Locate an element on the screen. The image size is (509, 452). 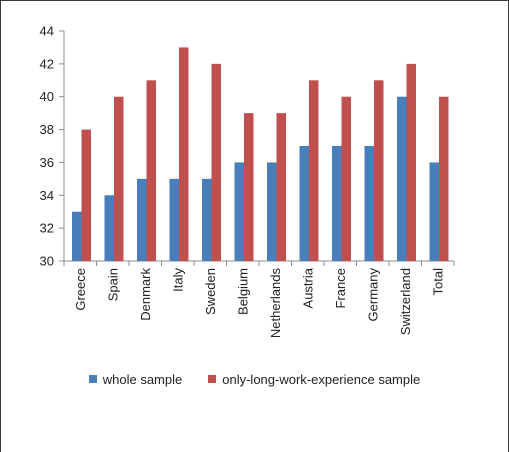
bar-whole-sample-italy is located at coordinates (174, 219).